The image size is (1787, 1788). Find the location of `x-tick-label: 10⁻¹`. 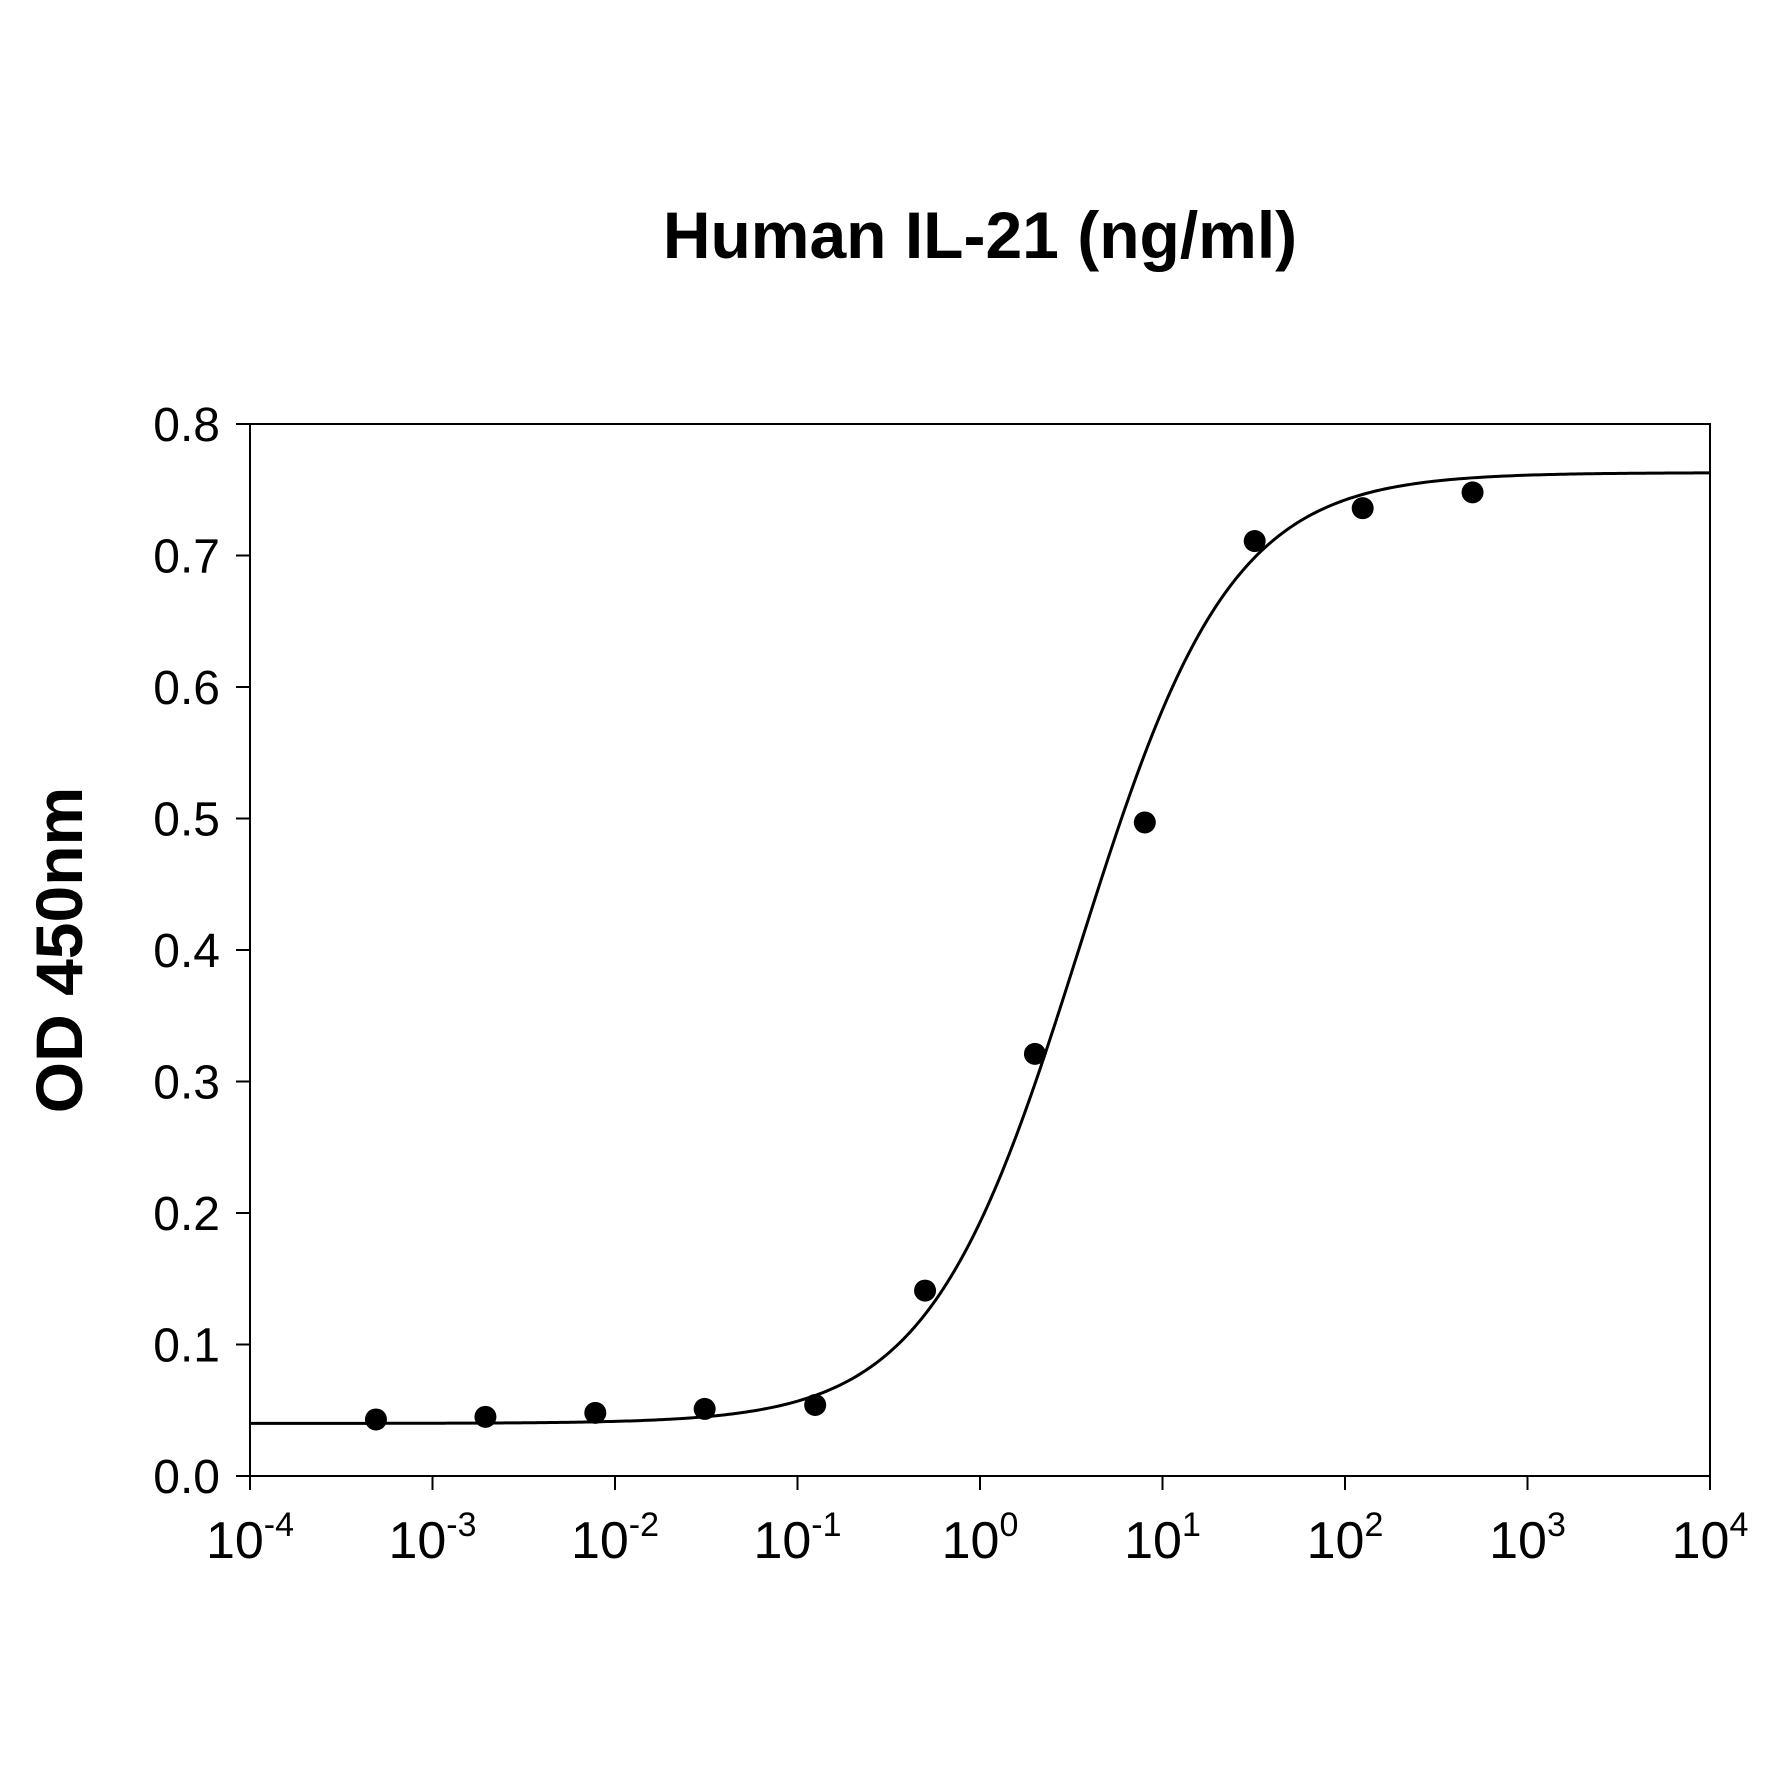

x-tick-label: 10⁻¹ is located at coordinates (797, 1538).